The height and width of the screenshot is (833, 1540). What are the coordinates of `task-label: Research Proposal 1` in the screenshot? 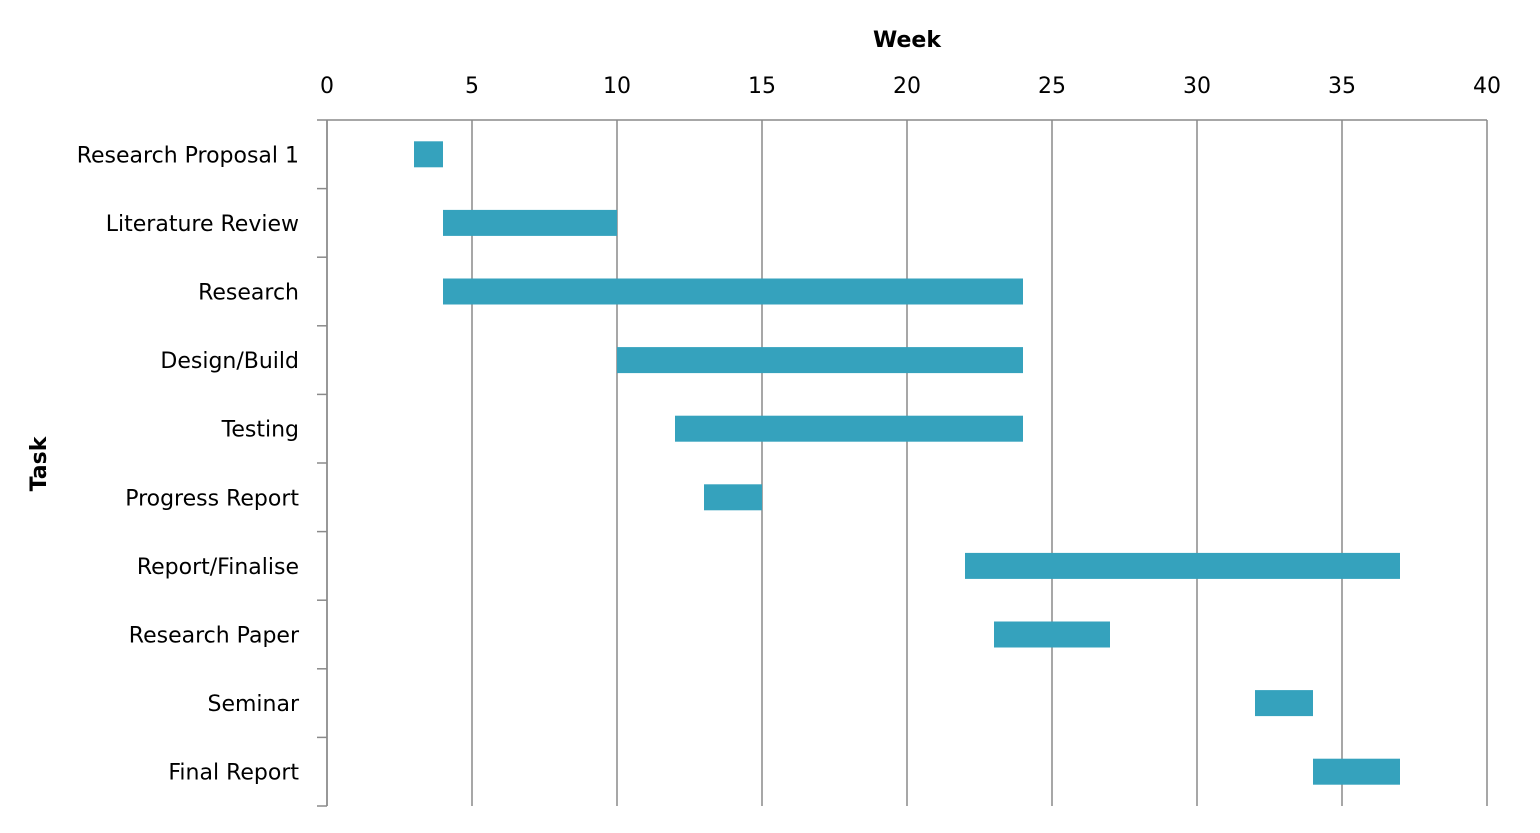 It's located at (188, 155).